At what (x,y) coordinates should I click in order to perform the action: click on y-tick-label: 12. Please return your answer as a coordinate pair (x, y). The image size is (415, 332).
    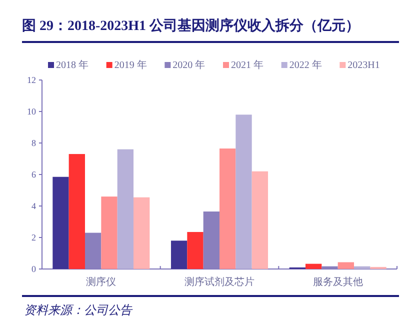
    Looking at the image, I should click on (31, 80).